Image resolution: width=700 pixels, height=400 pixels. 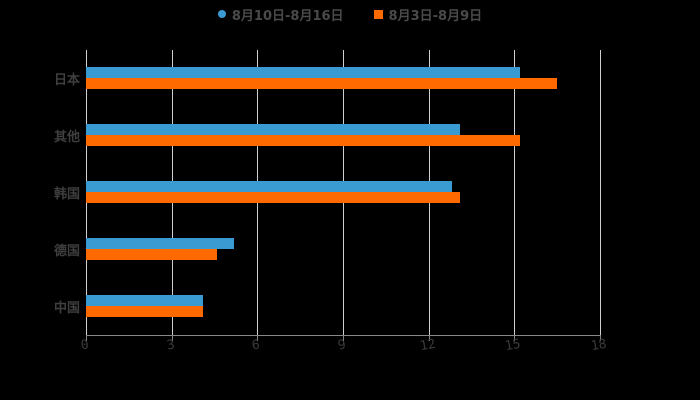 I want to click on legend-label: 8月10日-8月16日, so click(x=287, y=16).